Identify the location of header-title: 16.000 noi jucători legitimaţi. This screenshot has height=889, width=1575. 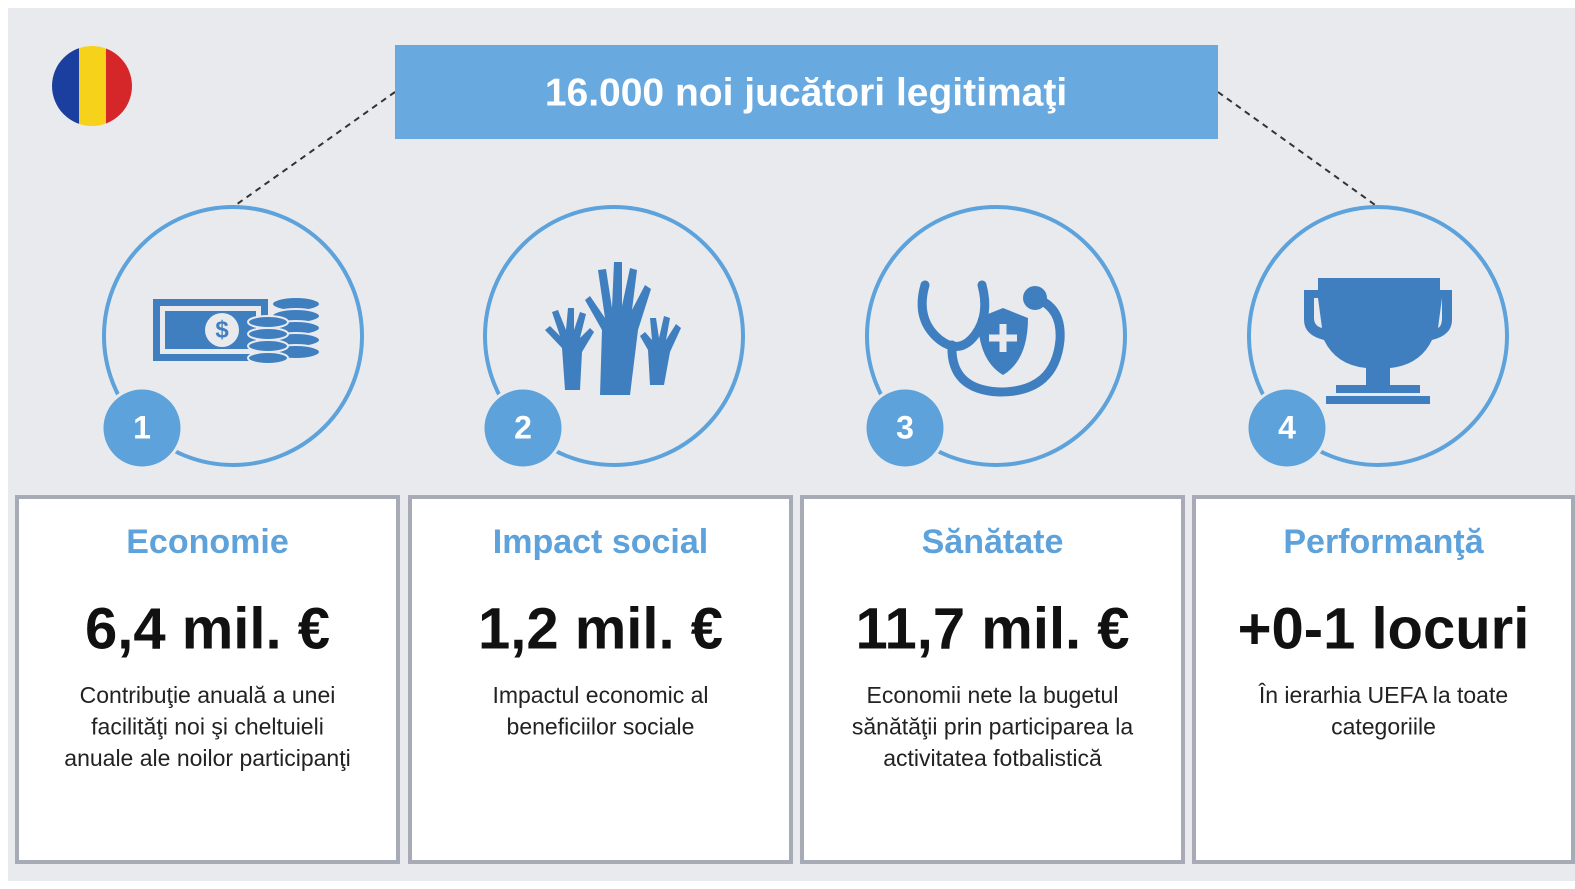
(806, 92).